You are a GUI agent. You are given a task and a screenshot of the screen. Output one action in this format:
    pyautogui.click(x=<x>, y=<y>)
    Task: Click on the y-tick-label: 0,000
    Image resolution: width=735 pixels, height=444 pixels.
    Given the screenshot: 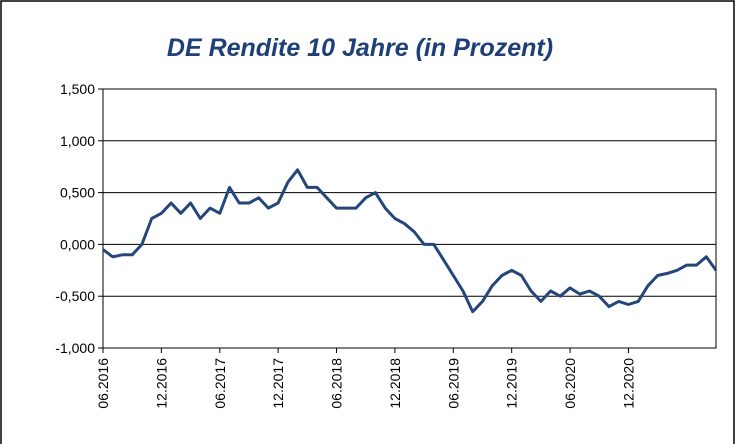 What is the action you would take?
    pyautogui.click(x=77, y=244)
    